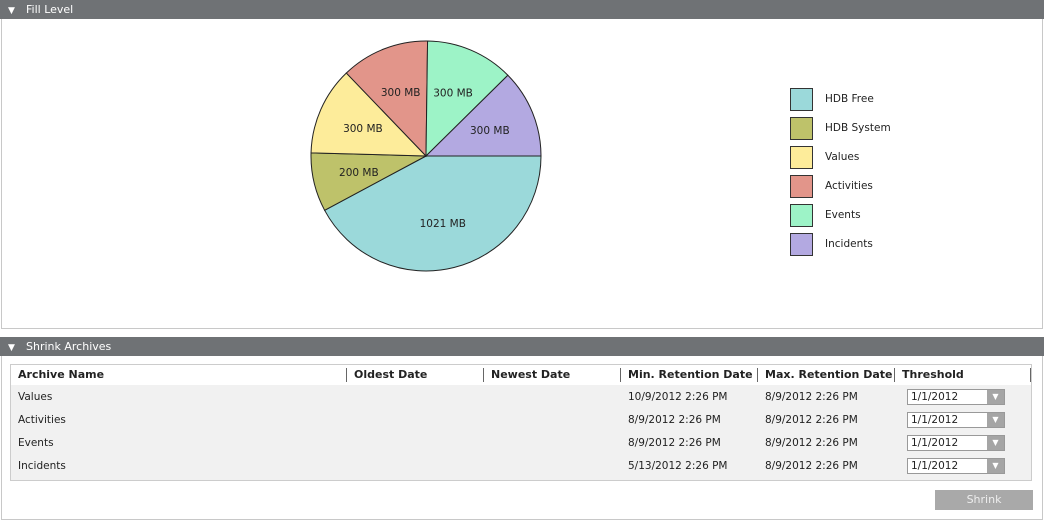 The height and width of the screenshot is (521, 1044). What do you see at coordinates (36, 443) in the screenshot?
I see `archive-name: Events` at bounding box center [36, 443].